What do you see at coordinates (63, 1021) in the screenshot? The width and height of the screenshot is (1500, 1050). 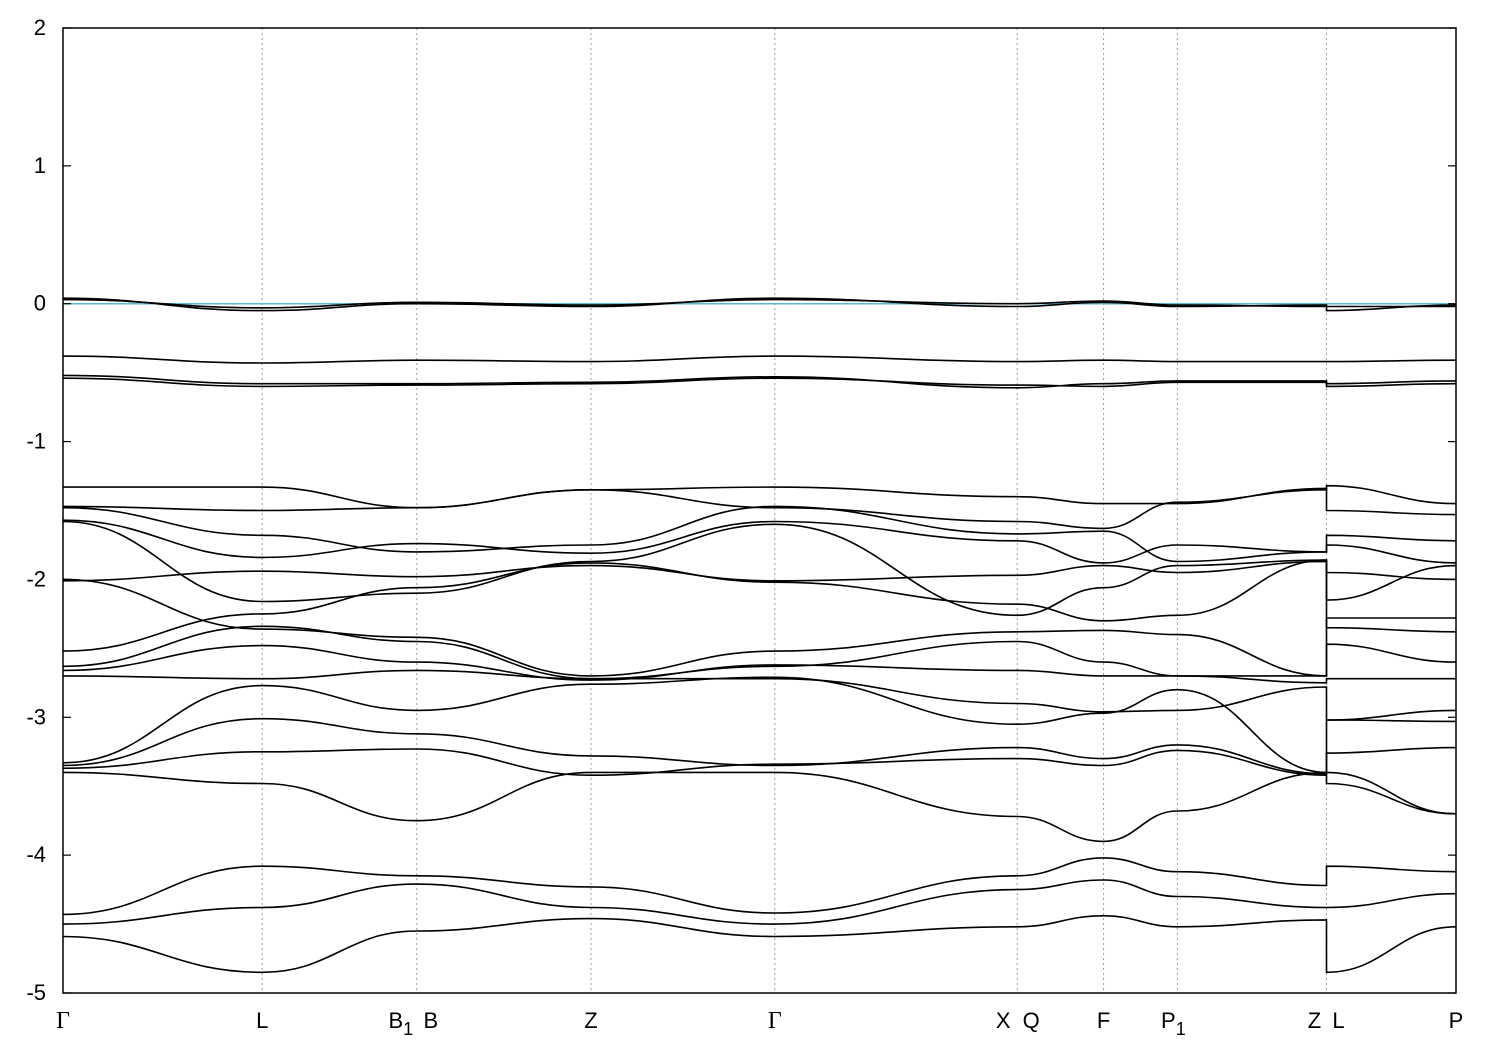 I see `kpoint-label-0: Γ` at bounding box center [63, 1021].